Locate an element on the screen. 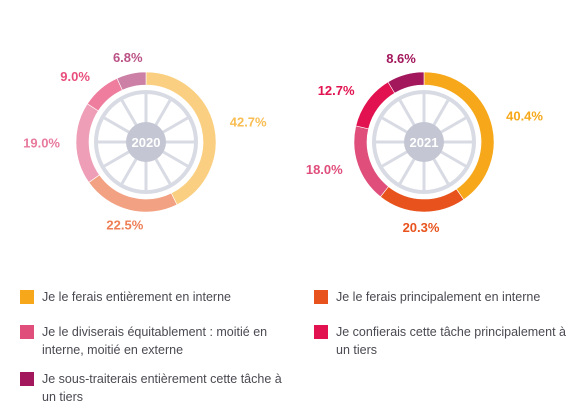 Image resolution: width=585 pixels, height=413 pixels. legend-item-entierement_interne: Je le ferais entièrement en interne is located at coordinates (155, 297).